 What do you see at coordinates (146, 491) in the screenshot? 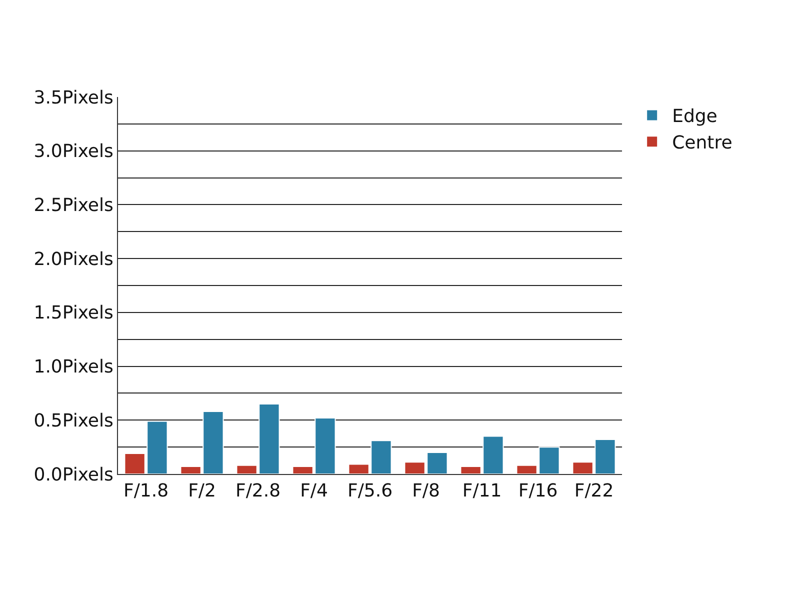
I see `x-tick-label: F/1.8` at bounding box center [146, 491].